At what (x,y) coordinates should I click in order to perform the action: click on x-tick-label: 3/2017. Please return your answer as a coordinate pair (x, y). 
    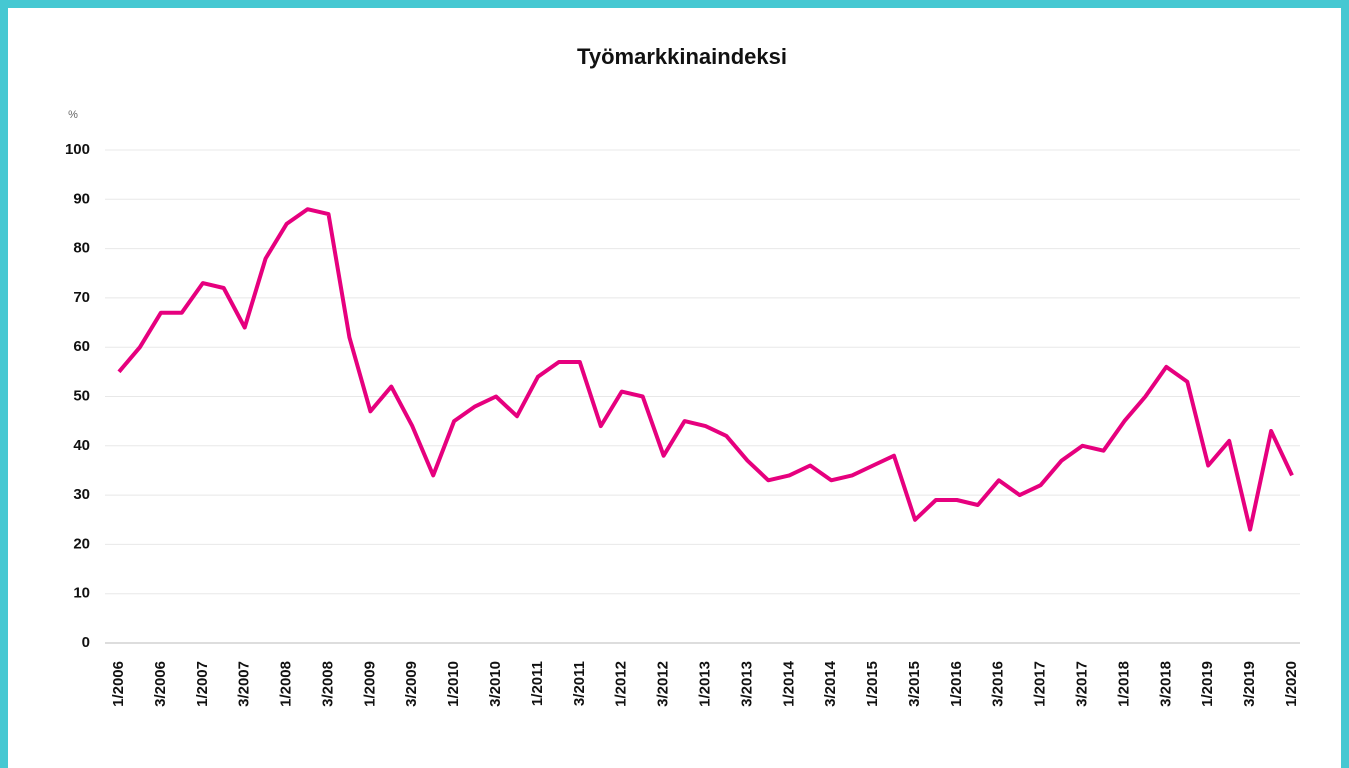
    Looking at the image, I should click on (1082, 684).